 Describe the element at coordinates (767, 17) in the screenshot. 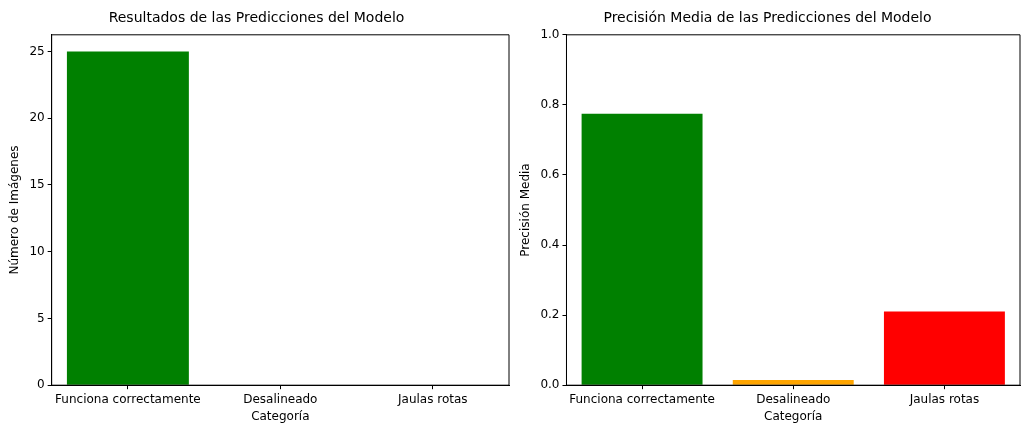

I see `chart-title: Precisión Media de las Predicciones del Modelo` at that location.